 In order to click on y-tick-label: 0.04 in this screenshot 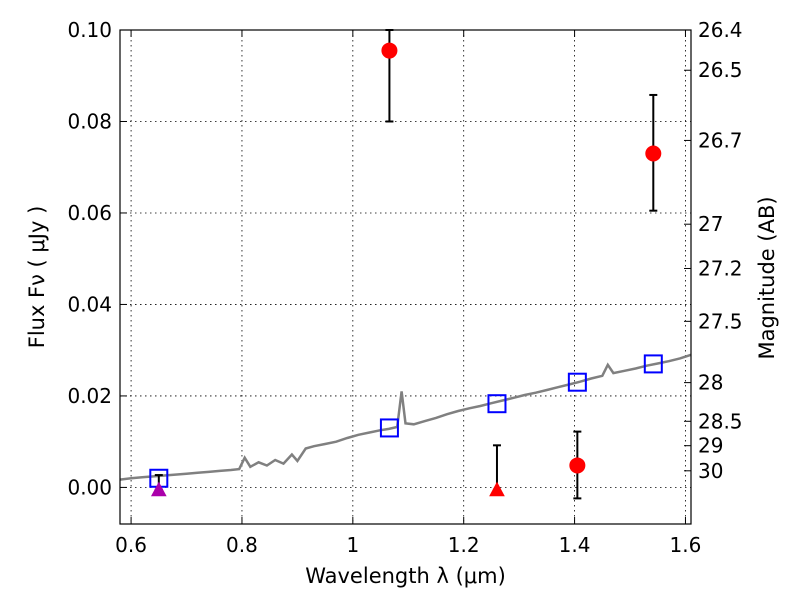, I will do `click(89, 304)`.